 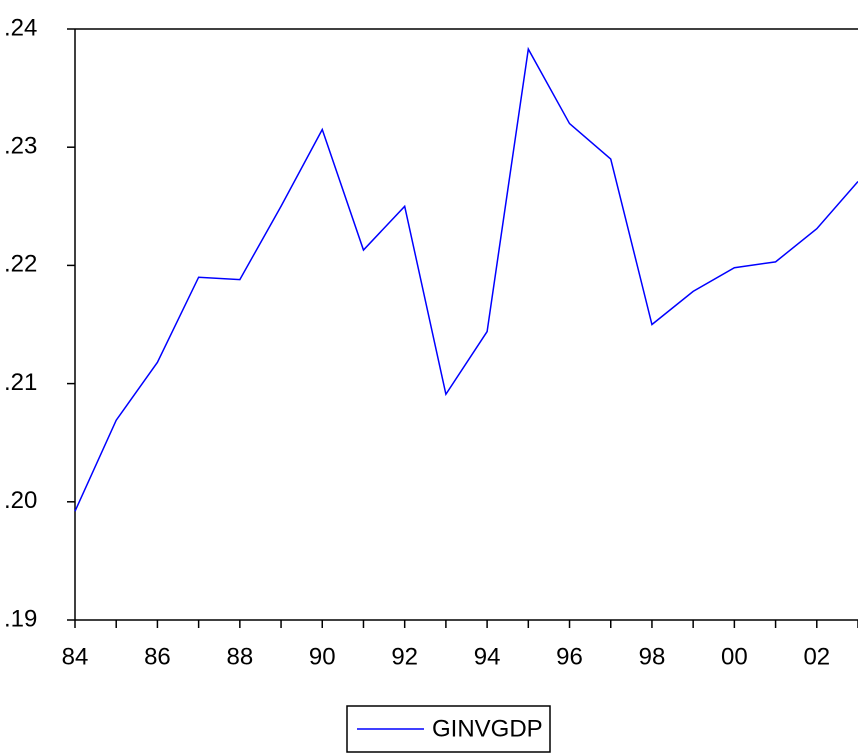 What do you see at coordinates (816, 656) in the screenshot?
I see `x-tick-label: 02` at bounding box center [816, 656].